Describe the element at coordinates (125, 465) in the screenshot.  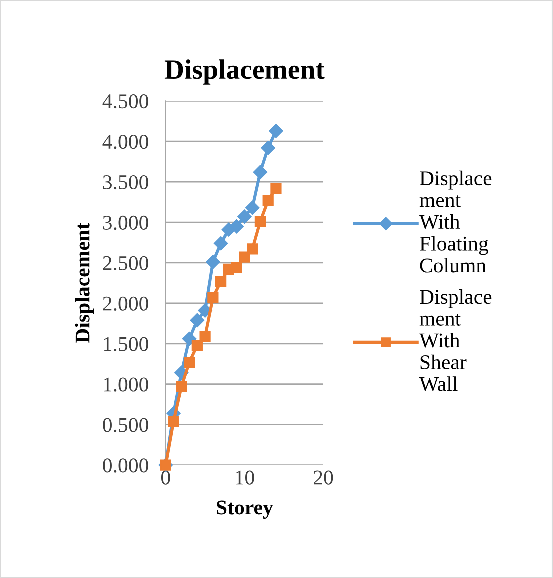
I see `y-tick-label: 0.000` at that location.